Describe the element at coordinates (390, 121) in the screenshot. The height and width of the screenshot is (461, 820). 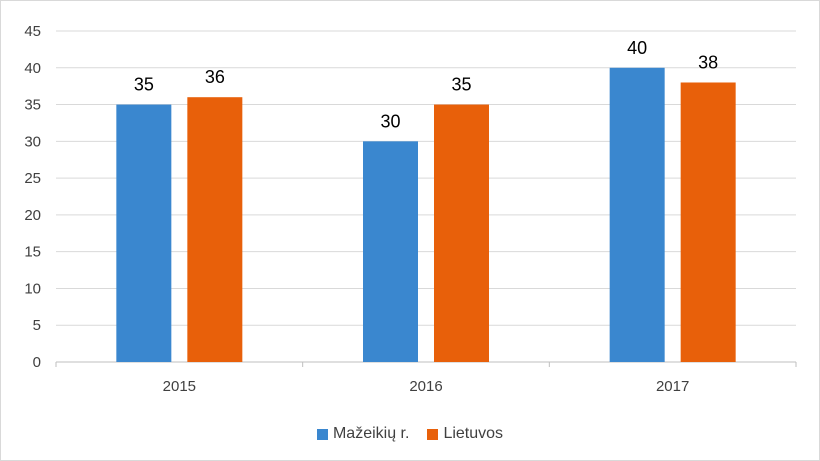
I see `data-label-2016-series-0: 30` at that location.